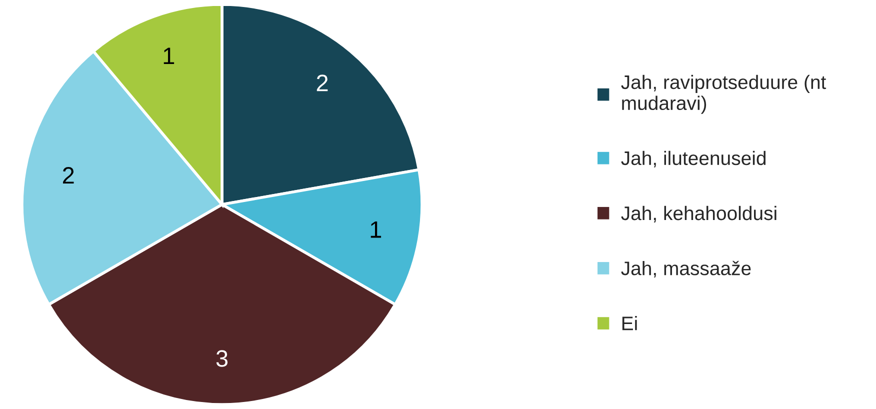 This screenshot has width=876, height=409. Describe the element at coordinates (222, 358) in the screenshot. I see `data-label: 3` at that location.